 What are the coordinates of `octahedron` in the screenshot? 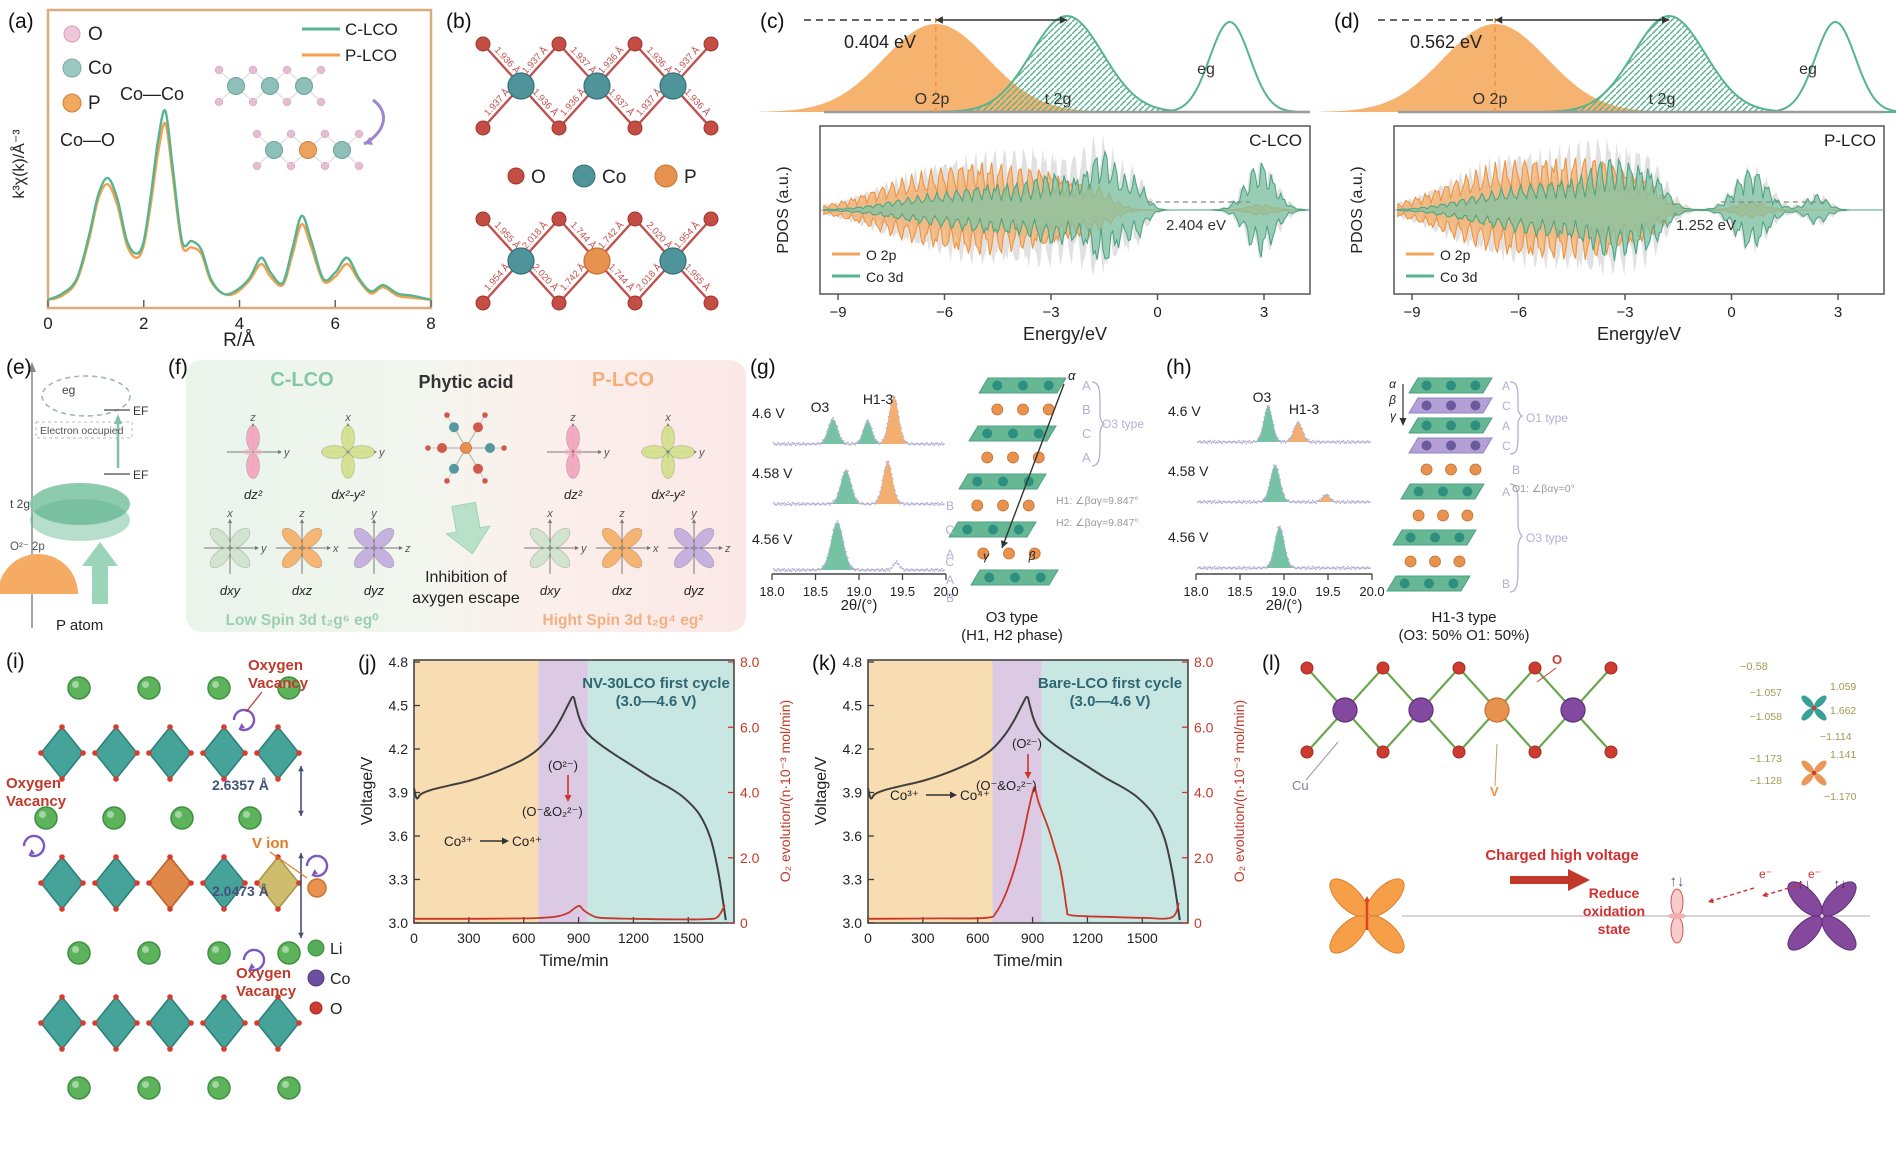 It's located at (278, 753).